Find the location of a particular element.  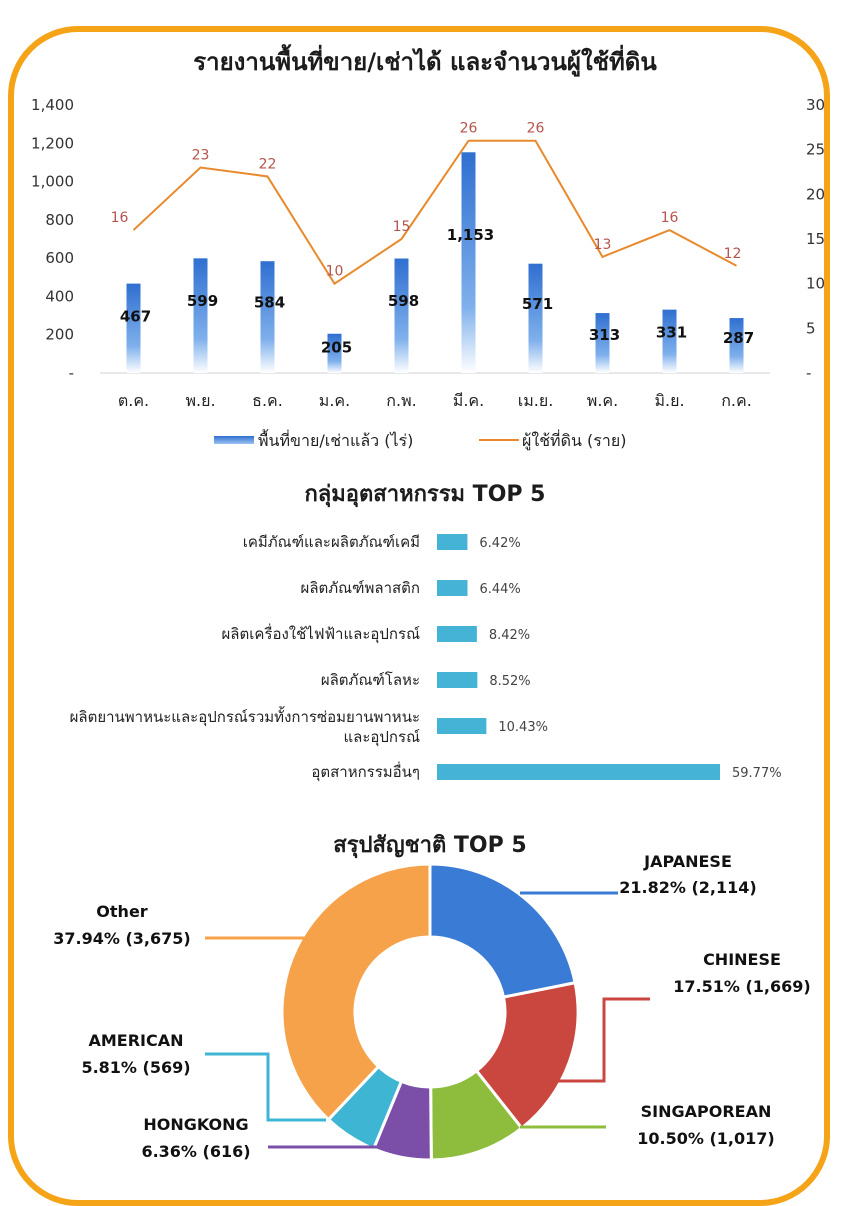

legend-bar-swatch is located at coordinates (234, 440).